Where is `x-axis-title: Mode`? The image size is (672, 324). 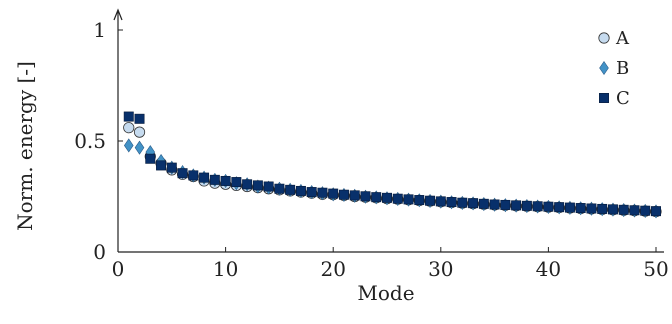
x-axis-title: Mode is located at coordinates (385, 293).